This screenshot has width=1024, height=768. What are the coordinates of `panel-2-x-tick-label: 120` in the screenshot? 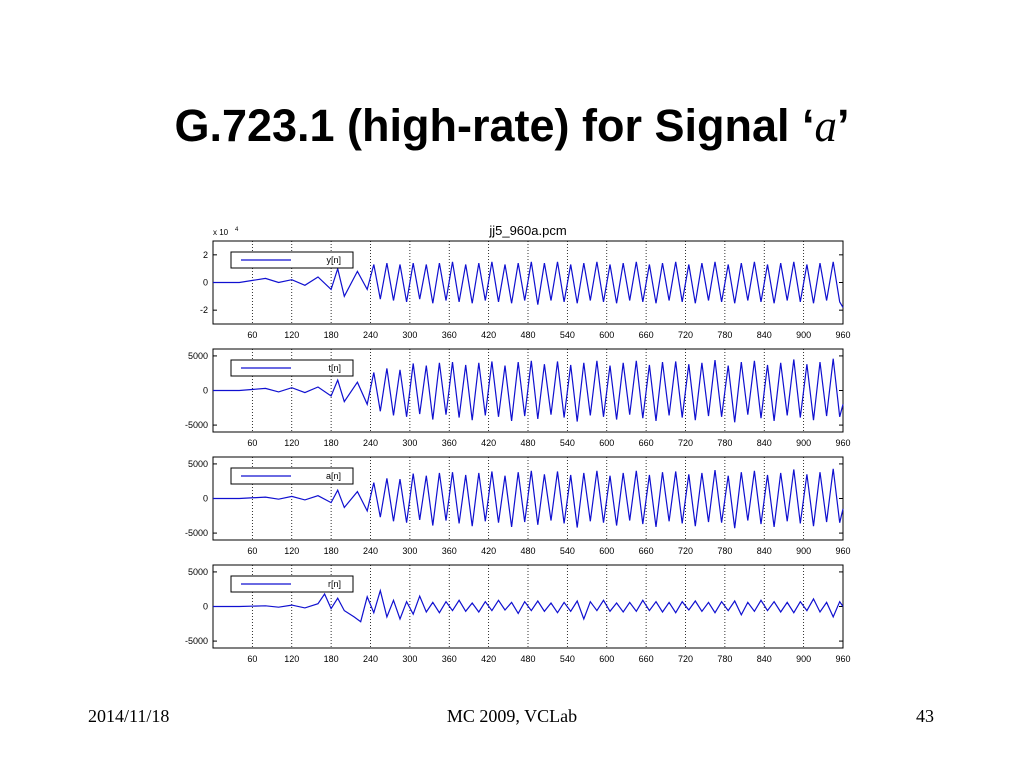 It's located at (291, 443).